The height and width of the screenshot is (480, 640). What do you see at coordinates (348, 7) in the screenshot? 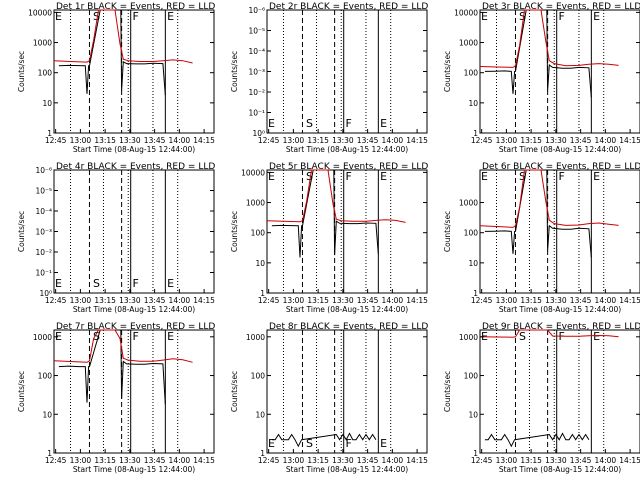
I see `panel-title: Det 2r BLACK = Events, RED = LLD` at bounding box center [348, 7].